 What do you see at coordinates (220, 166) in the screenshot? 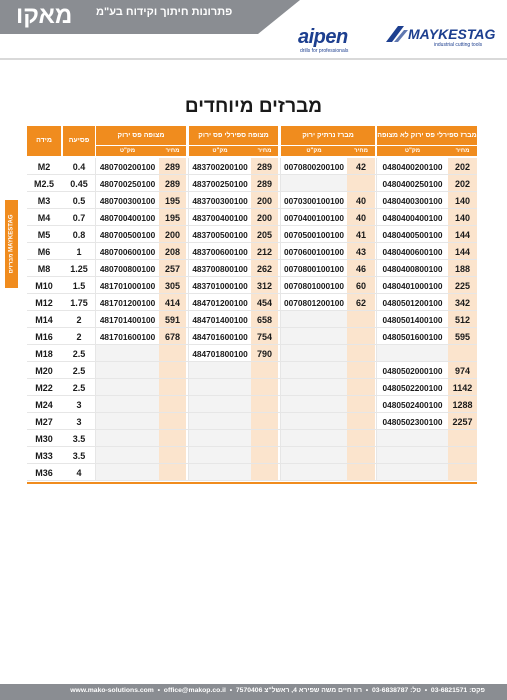
I see `code-cell-2: 483700200100` at bounding box center [220, 166].